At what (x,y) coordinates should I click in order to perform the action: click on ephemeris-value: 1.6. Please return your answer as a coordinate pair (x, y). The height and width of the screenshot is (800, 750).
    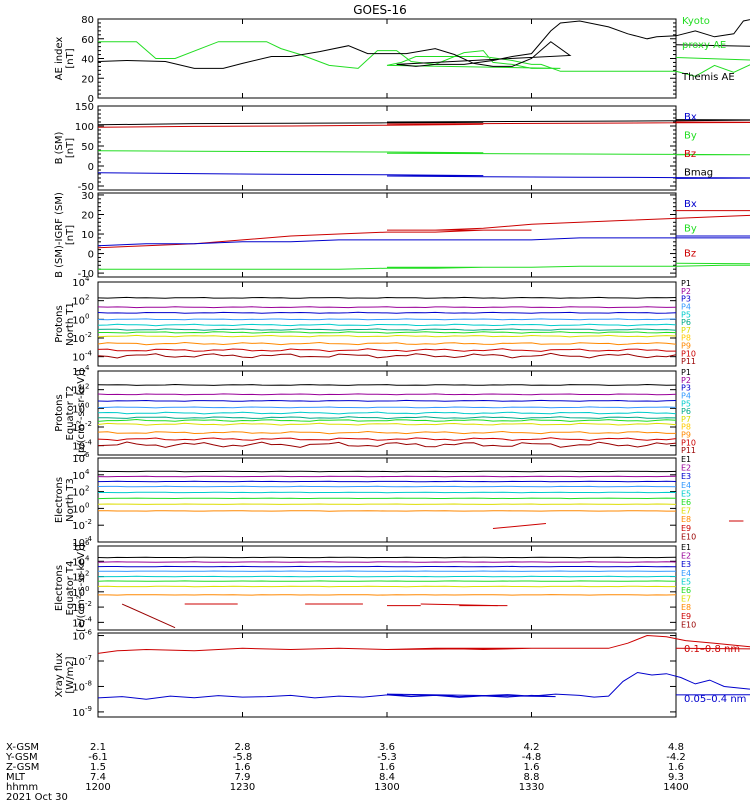
    Looking at the image, I should click on (676, 767).